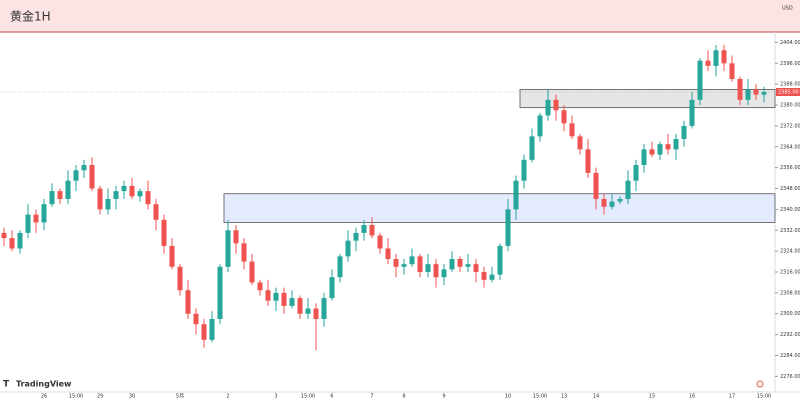 The width and height of the screenshot is (800, 400). What do you see at coordinates (790, 335) in the screenshot?
I see `y-tick-label: 2292.00` at bounding box center [790, 335].